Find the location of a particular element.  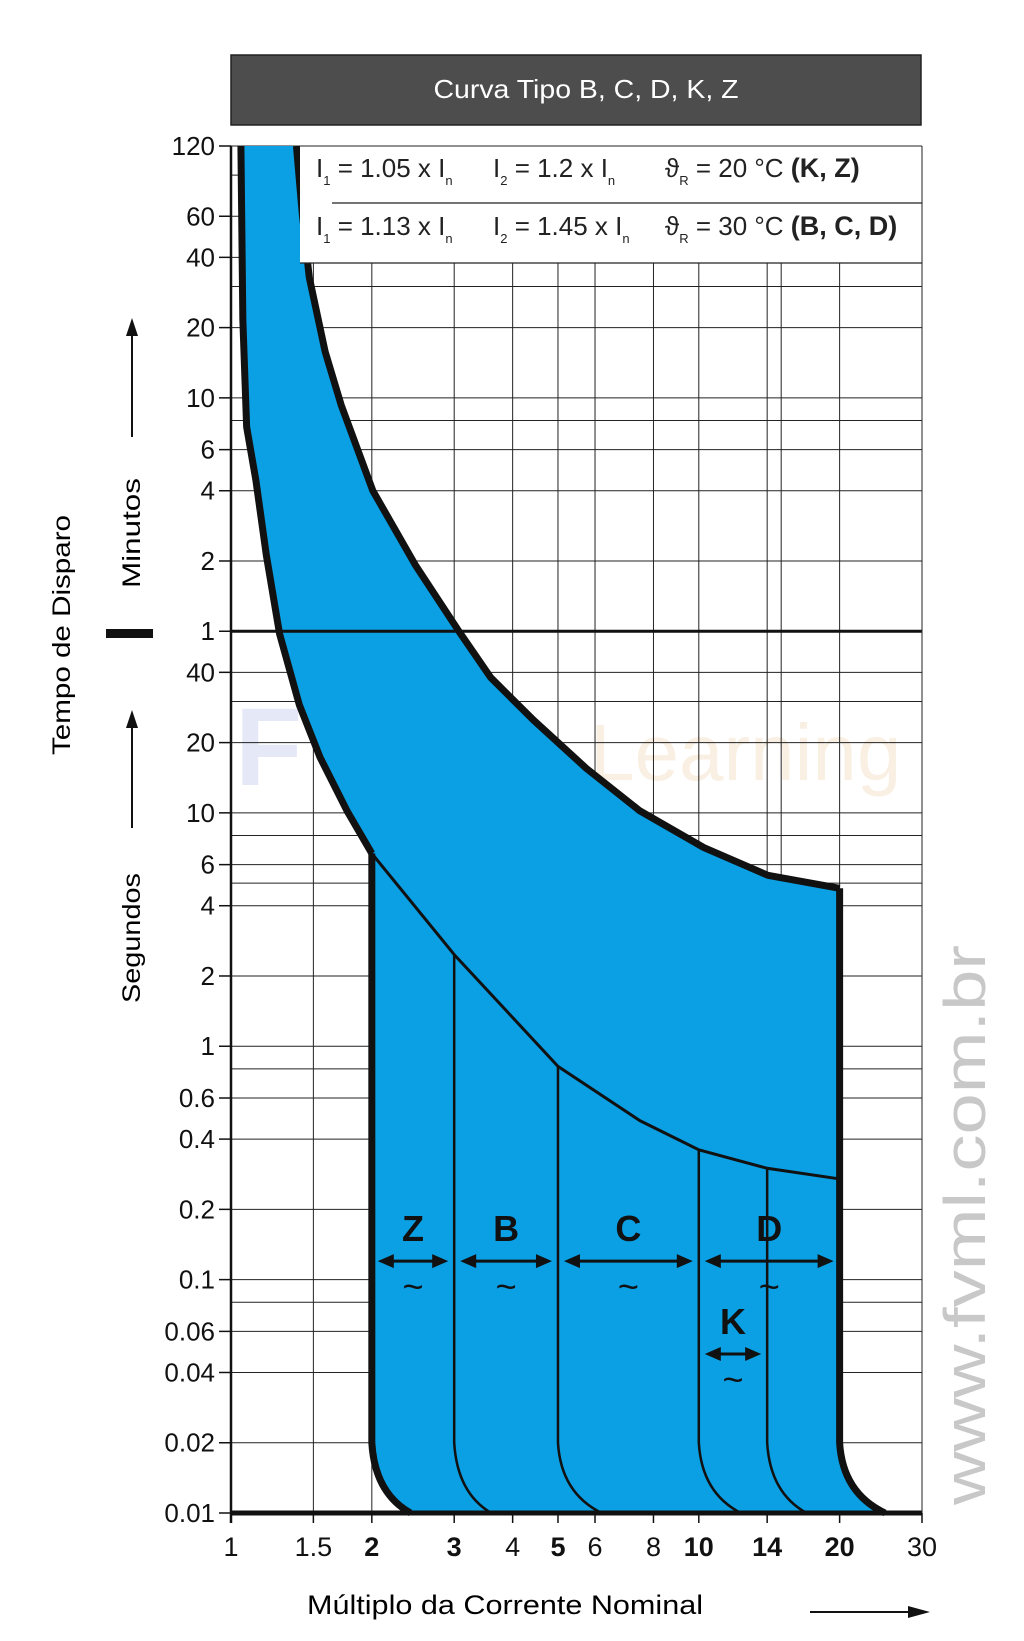

y-tick-label: 120 is located at coordinates (193, 146).